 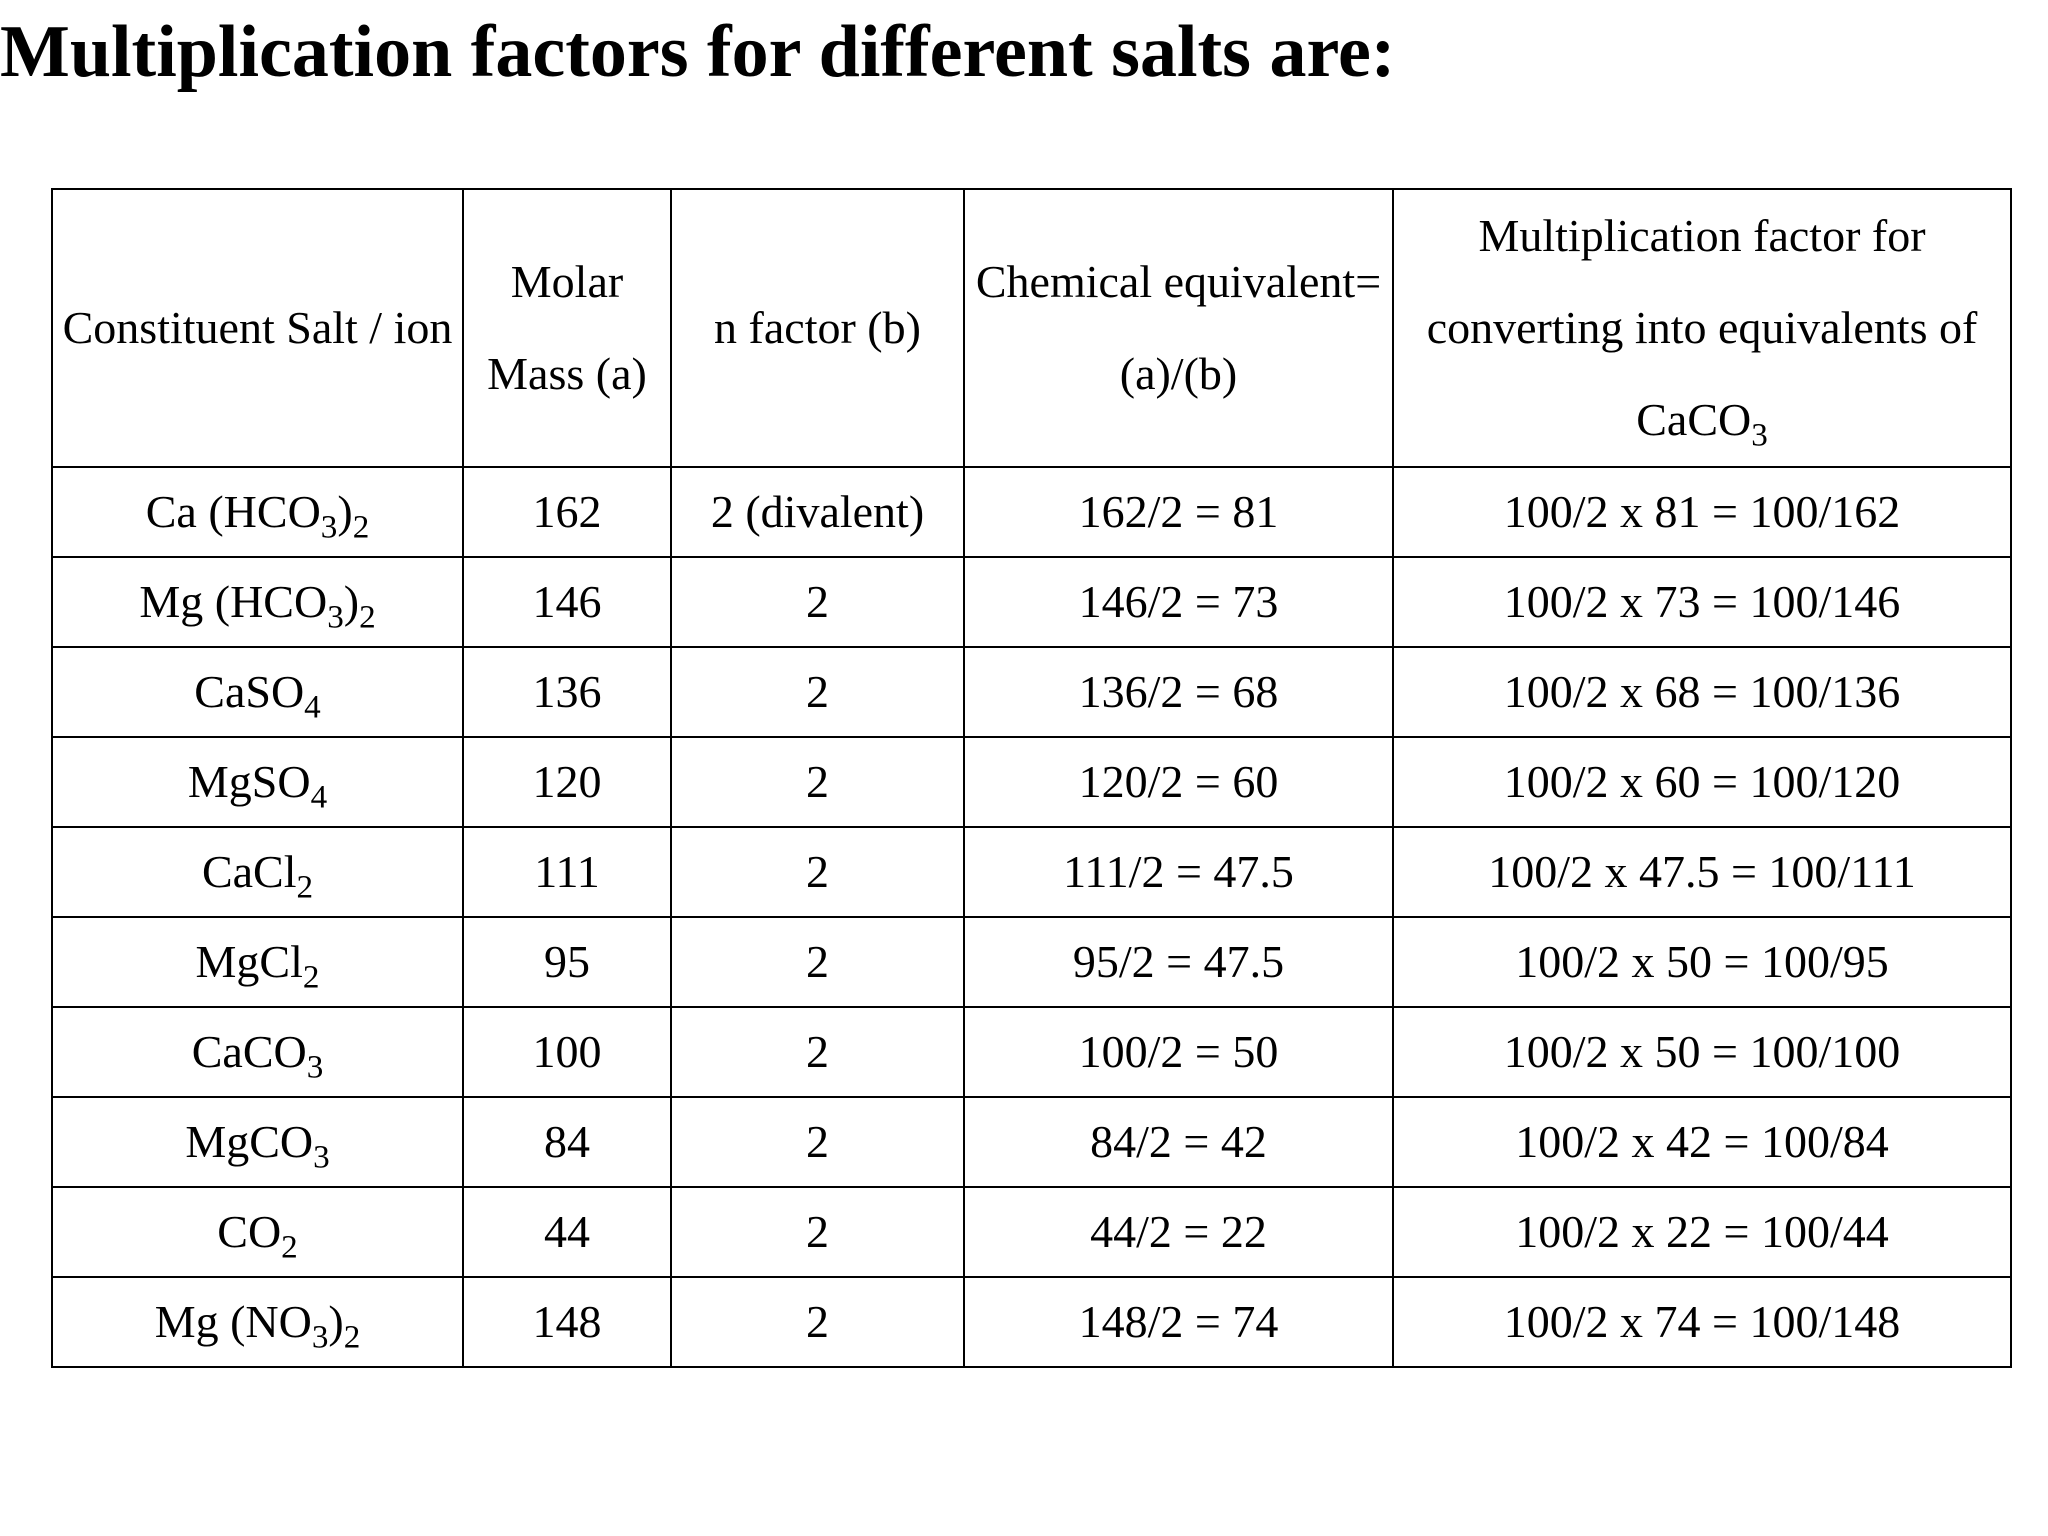 I want to click on value-cell: 100/2 = 50, so click(x=1178, y=1052).